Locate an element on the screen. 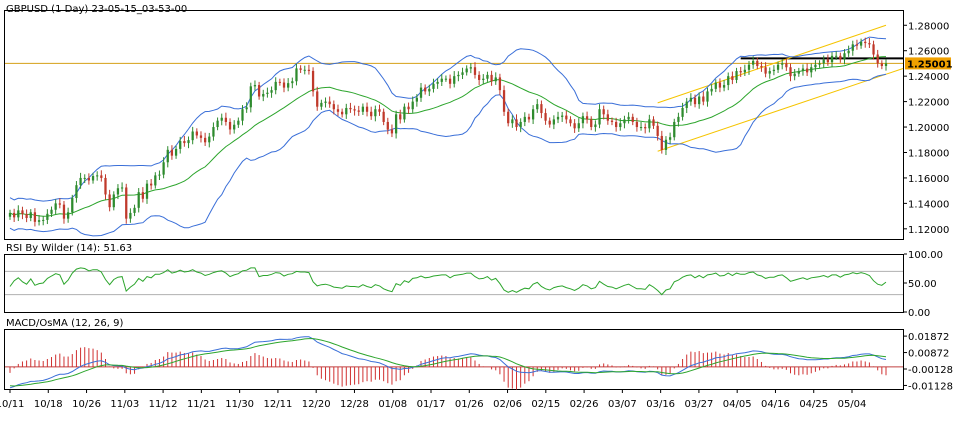  x-tick-label: 02/15 is located at coordinates (545, 404).